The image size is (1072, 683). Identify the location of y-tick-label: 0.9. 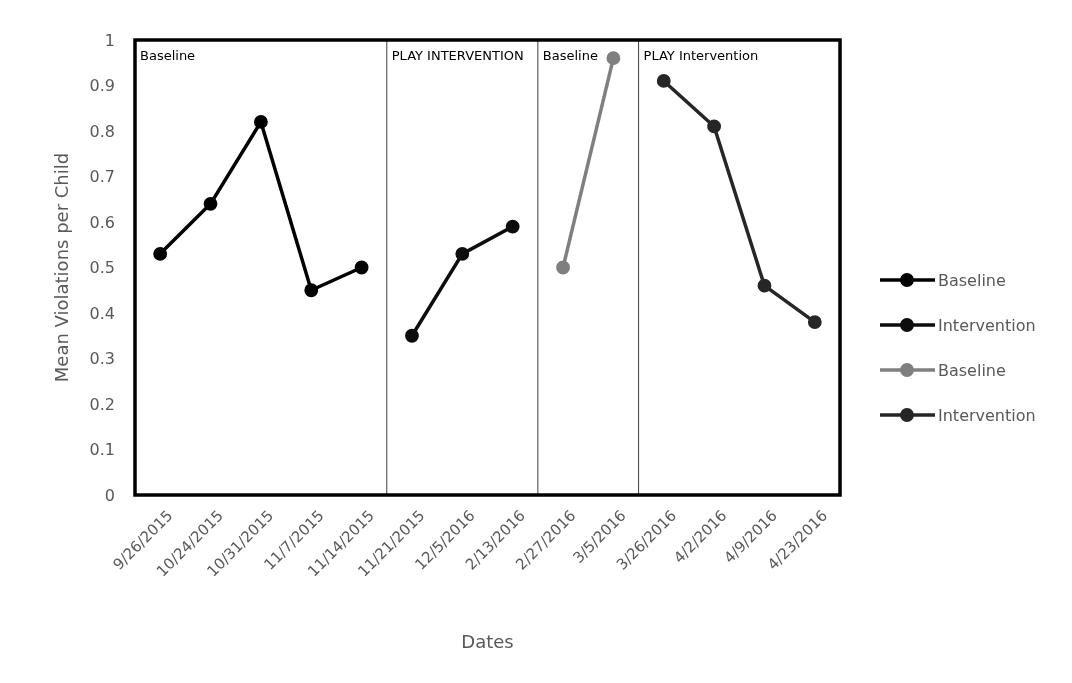
(102, 86).